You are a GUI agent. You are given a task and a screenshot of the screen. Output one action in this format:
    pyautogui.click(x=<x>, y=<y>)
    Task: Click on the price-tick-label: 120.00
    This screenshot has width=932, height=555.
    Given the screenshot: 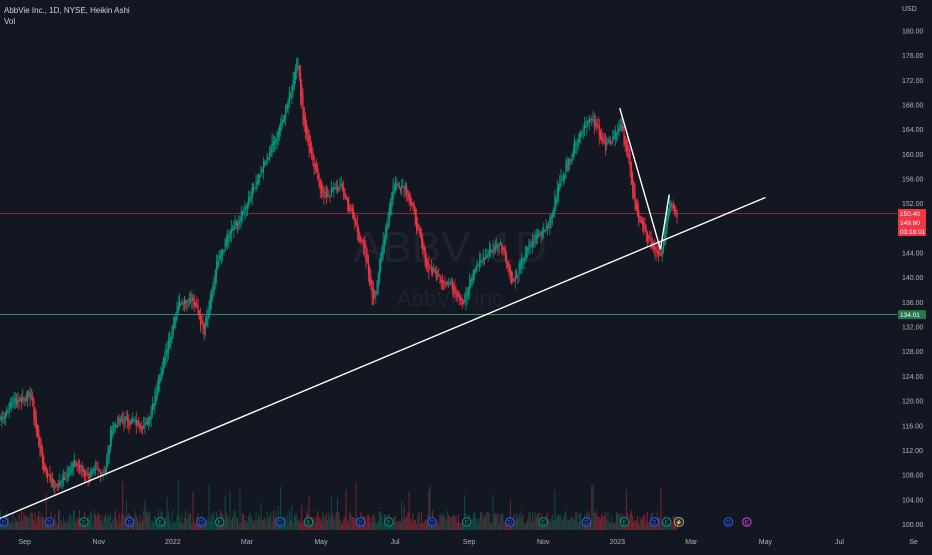 What is the action you would take?
    pyautogui.click(x=913, y=402)
    